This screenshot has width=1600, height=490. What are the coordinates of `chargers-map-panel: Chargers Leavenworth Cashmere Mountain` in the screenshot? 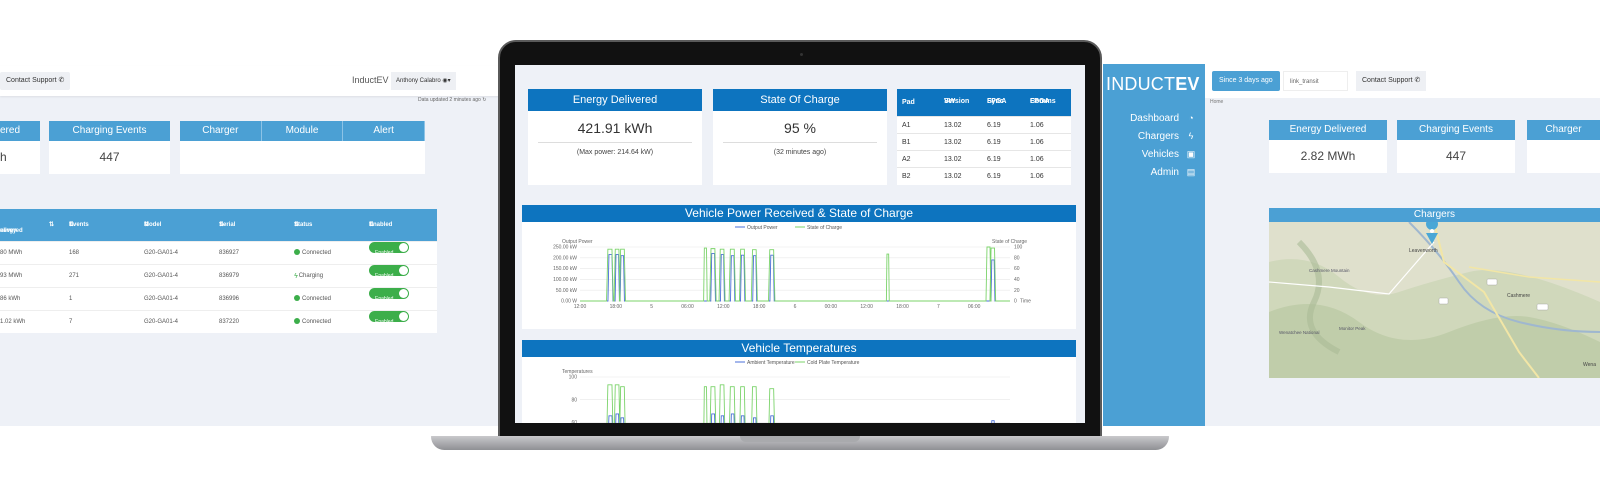 It's located at (1434, 293).